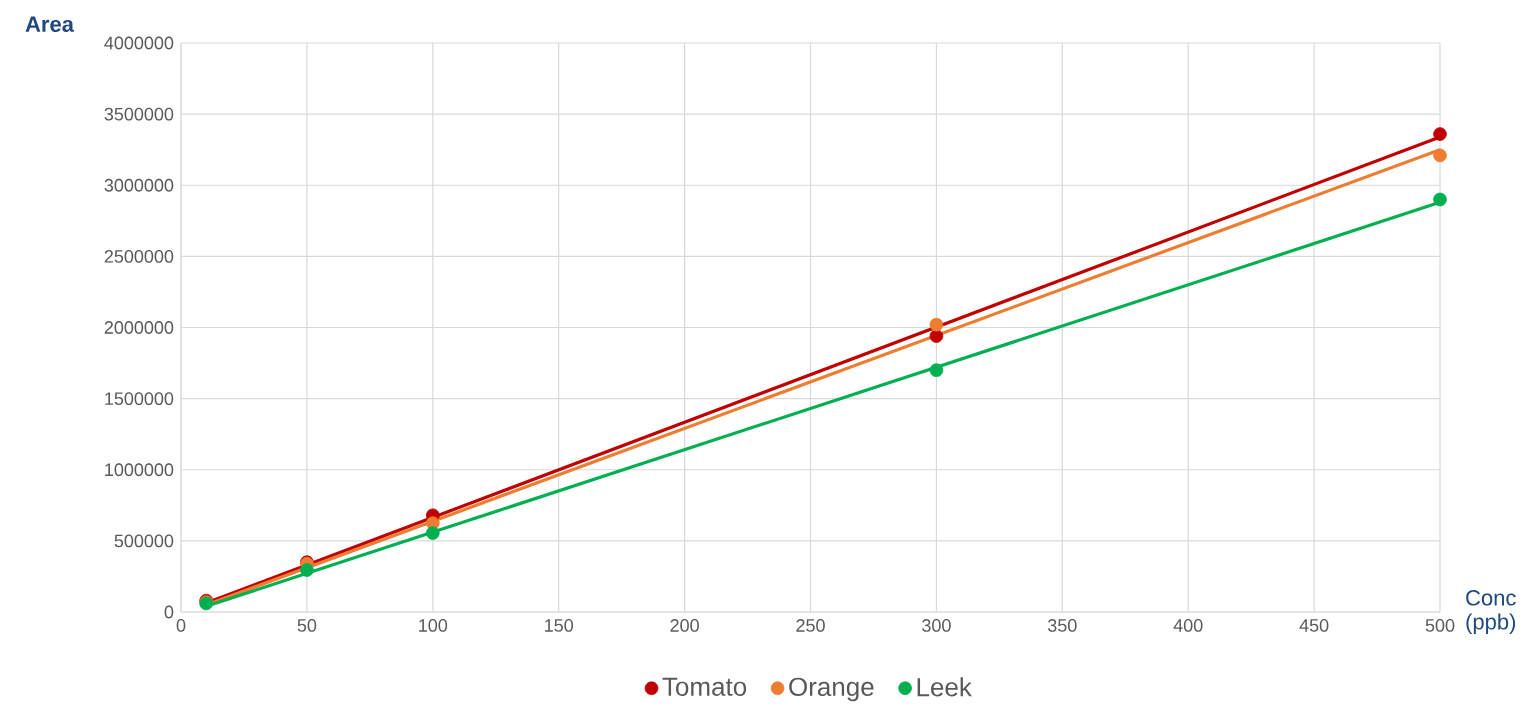  What do you see at coordinates (433, 625) in the screenshot?
I see `x-tick-label: 100` at bounding box center [433, 625].